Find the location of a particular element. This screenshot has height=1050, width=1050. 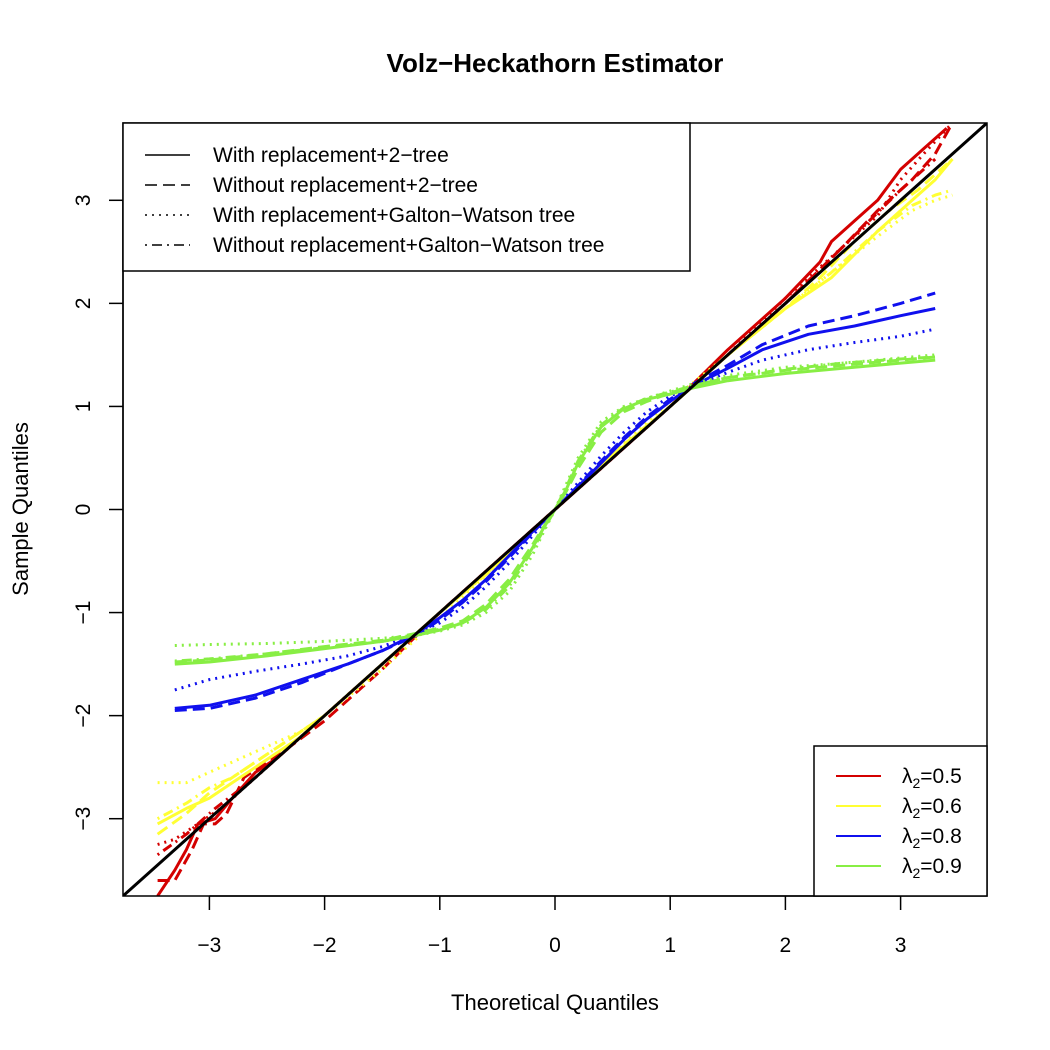

style-legend-box is located at coordinates (406, 197).